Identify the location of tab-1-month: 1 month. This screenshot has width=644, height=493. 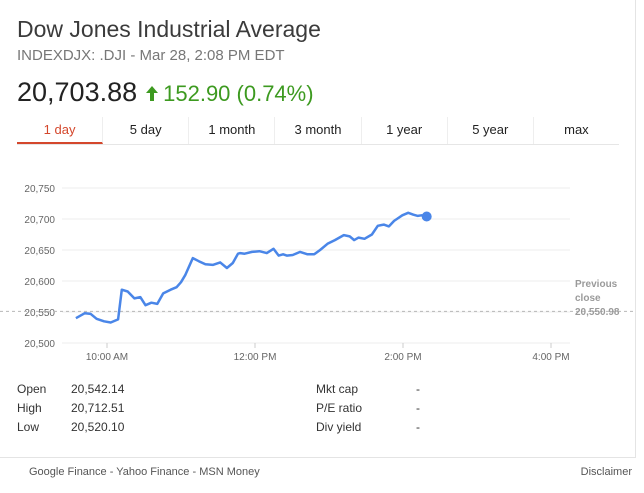
(232, 130).